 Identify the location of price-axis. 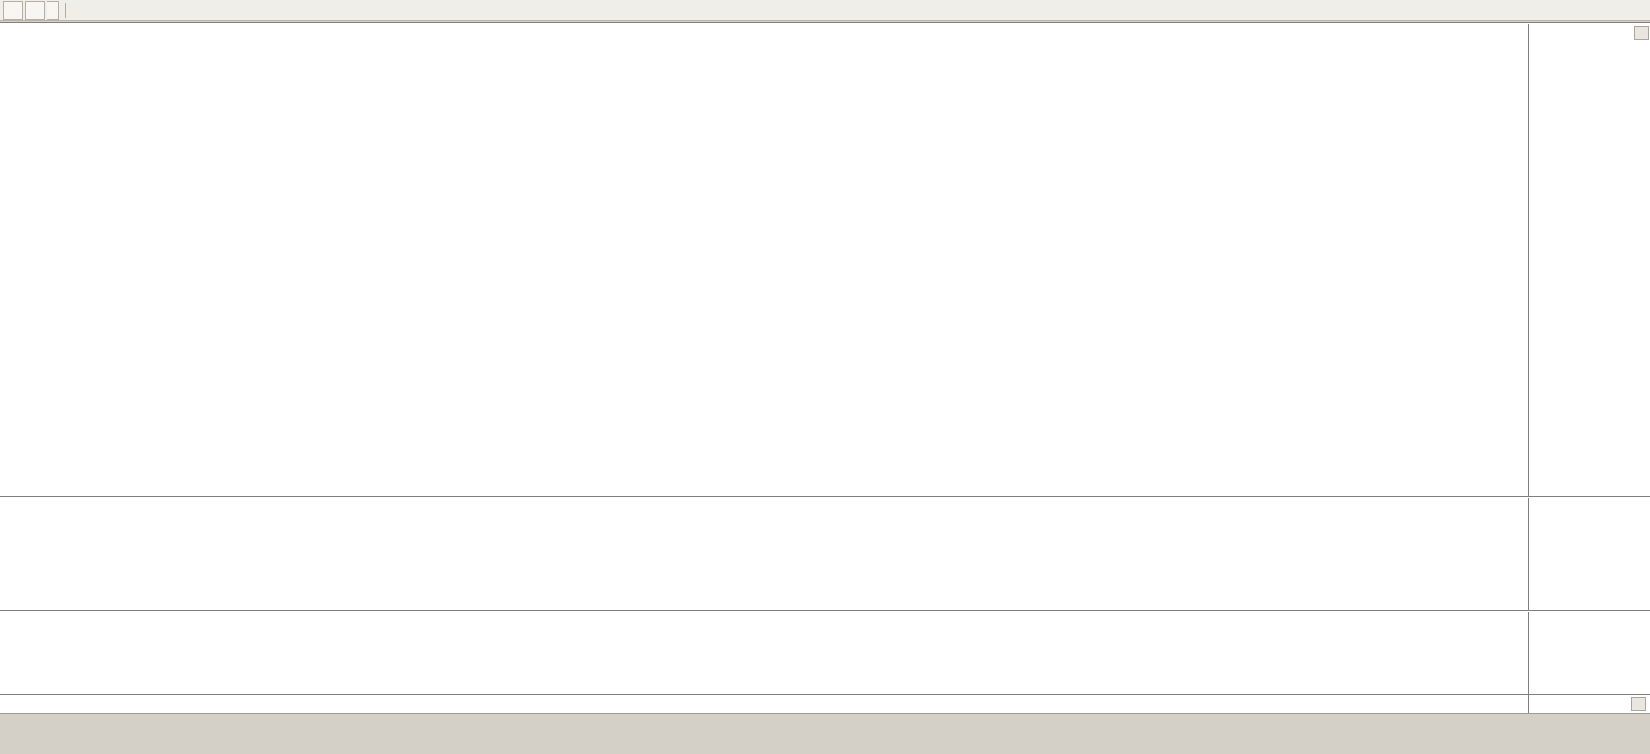
(1589, 260).